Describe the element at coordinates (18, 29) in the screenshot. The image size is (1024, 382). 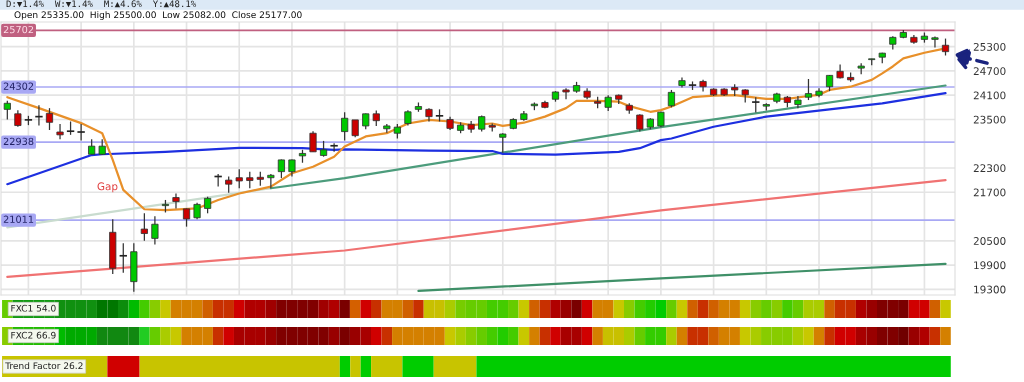
I see `ref-line-label: 25702` at that location.